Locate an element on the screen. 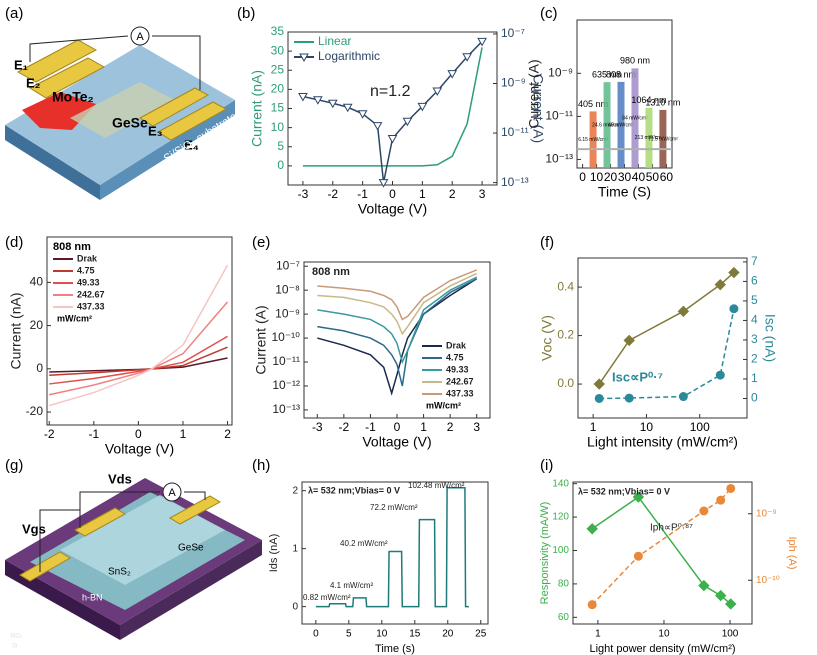  annotation: 0.82 mW/cm² is located at coordinates (327, 597).